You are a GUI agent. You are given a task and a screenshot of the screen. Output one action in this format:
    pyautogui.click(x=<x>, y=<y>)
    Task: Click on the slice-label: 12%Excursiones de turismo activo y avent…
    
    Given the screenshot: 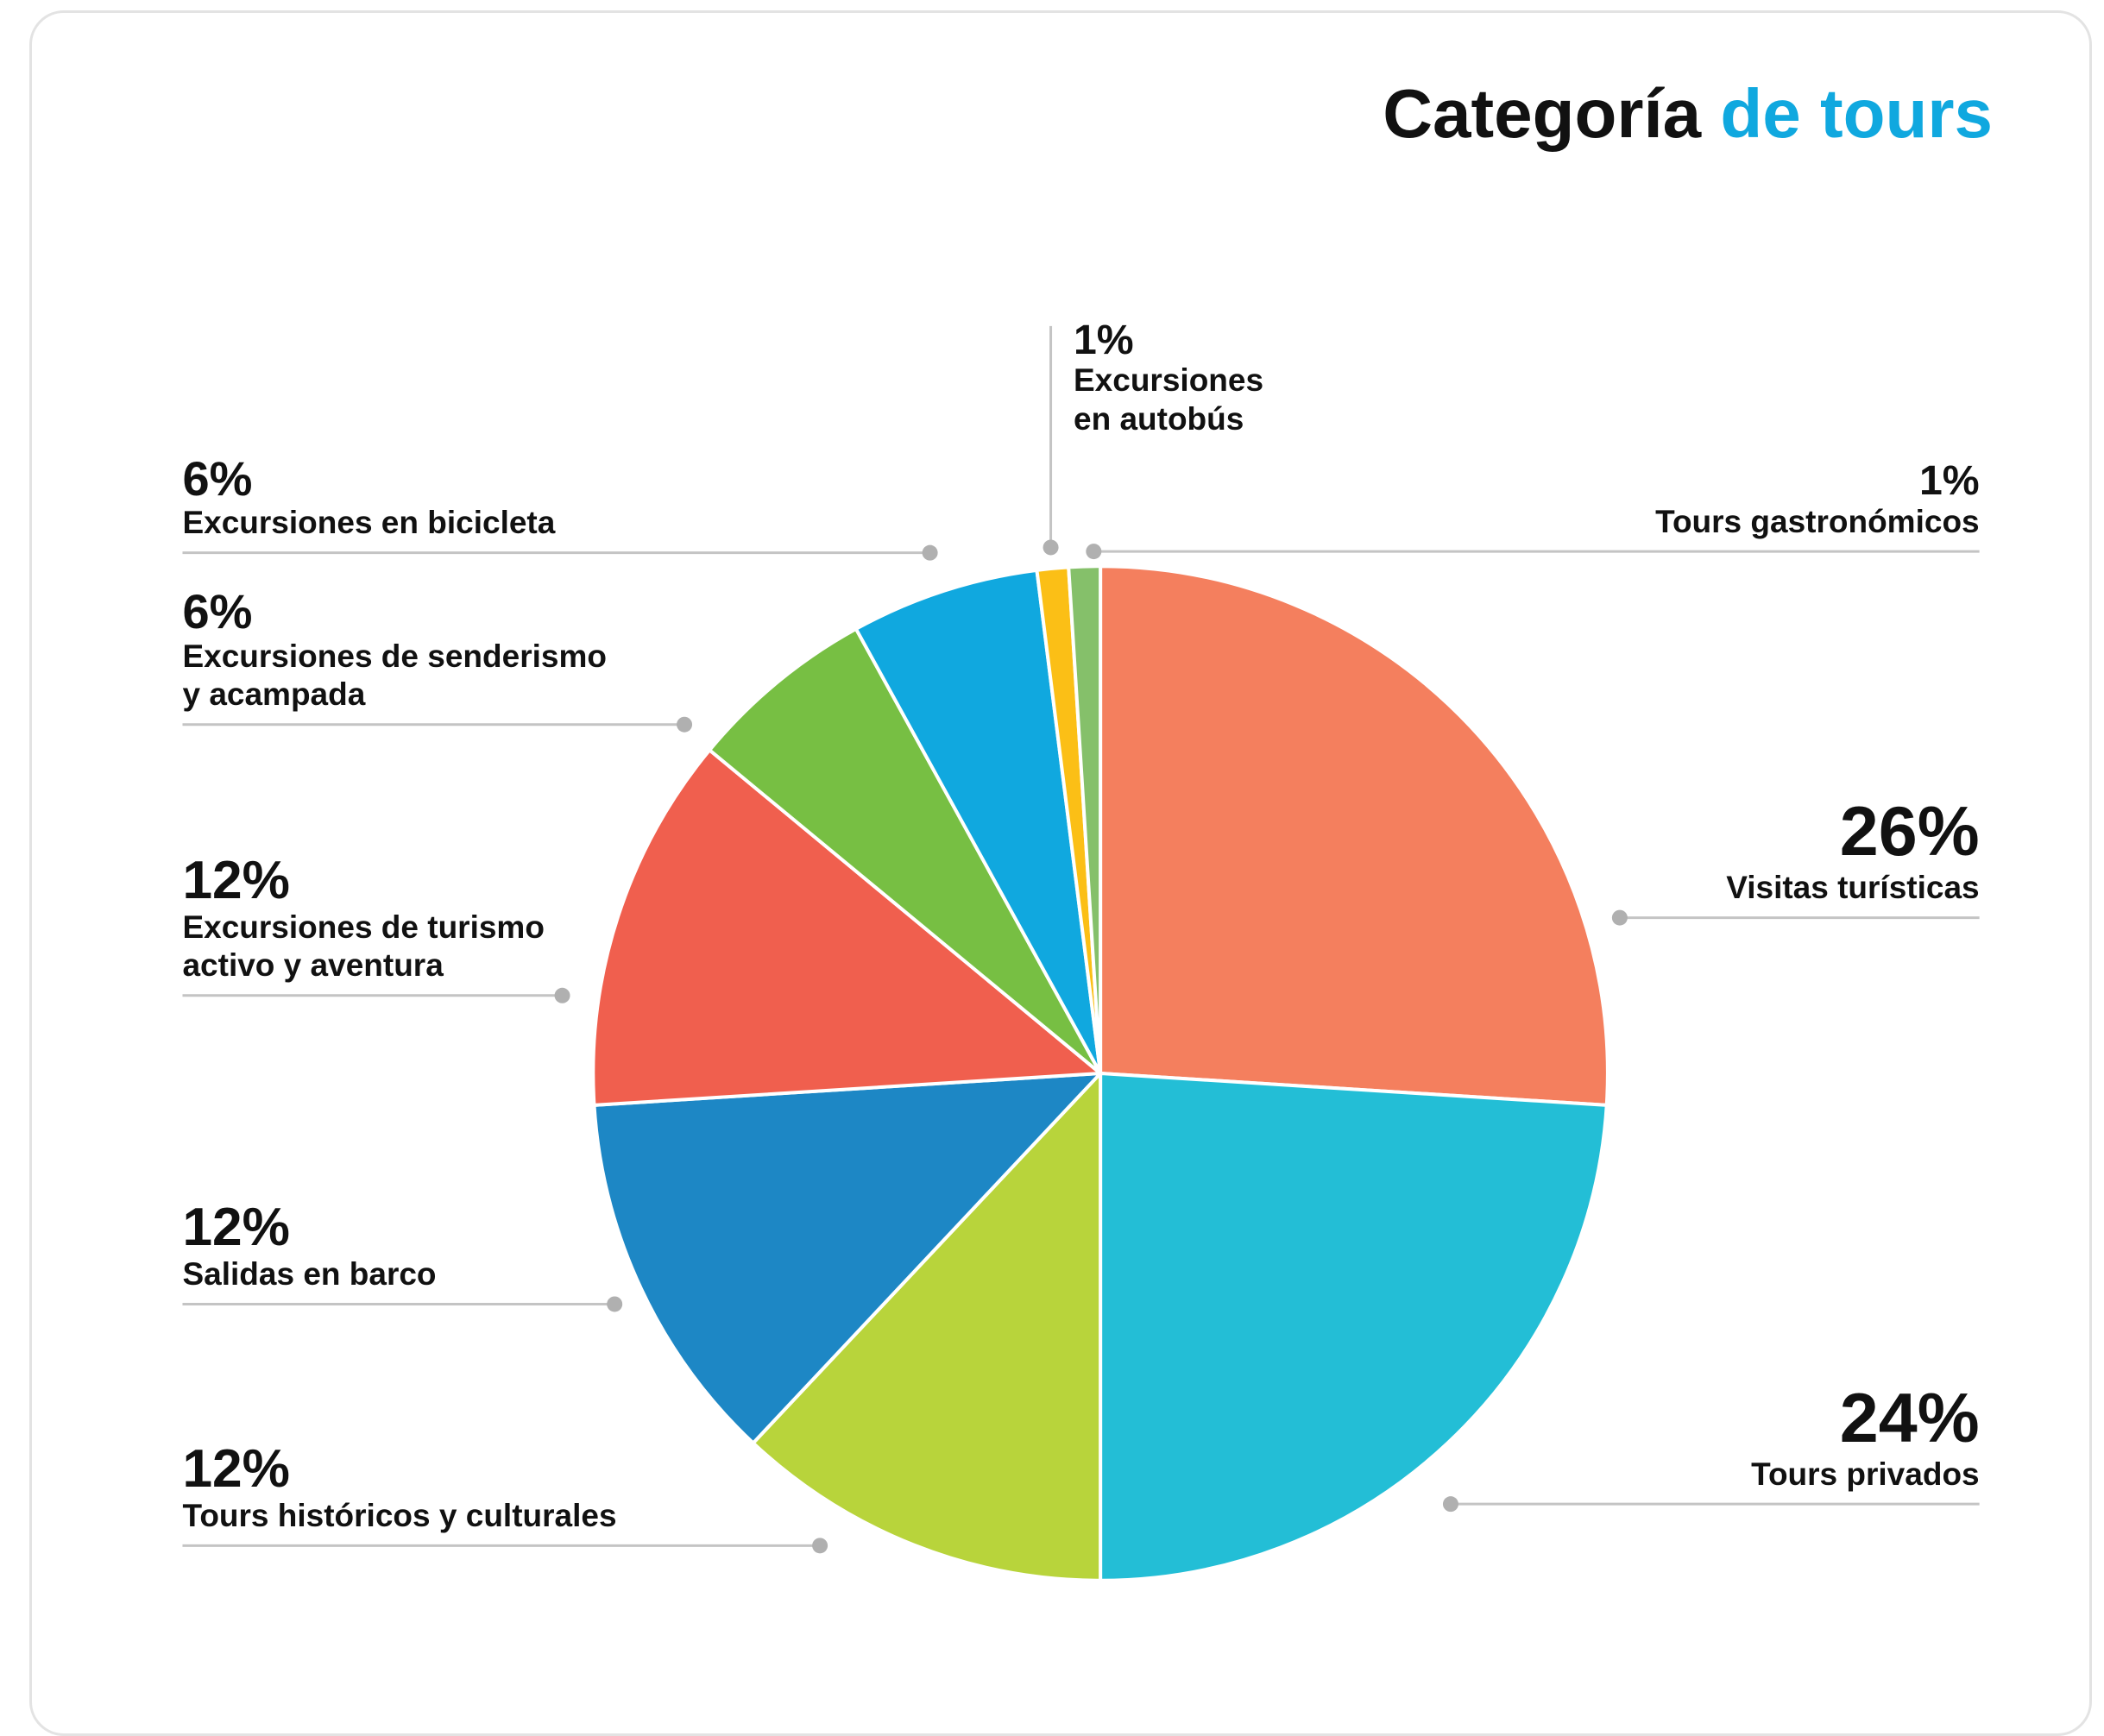 What is the action you would take?
    pyautogui.click(x=372, y=918)
    